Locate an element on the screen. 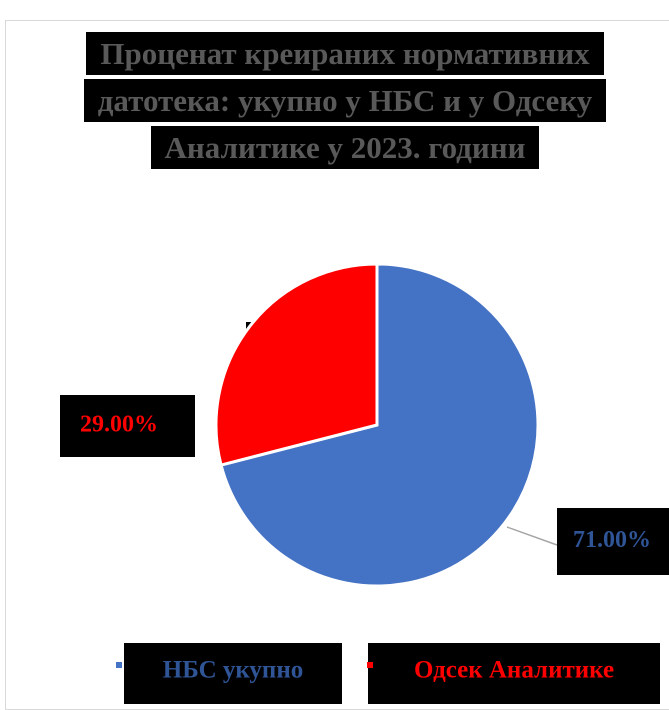  data-label: 71.00% is located at coordinates (612, 540).